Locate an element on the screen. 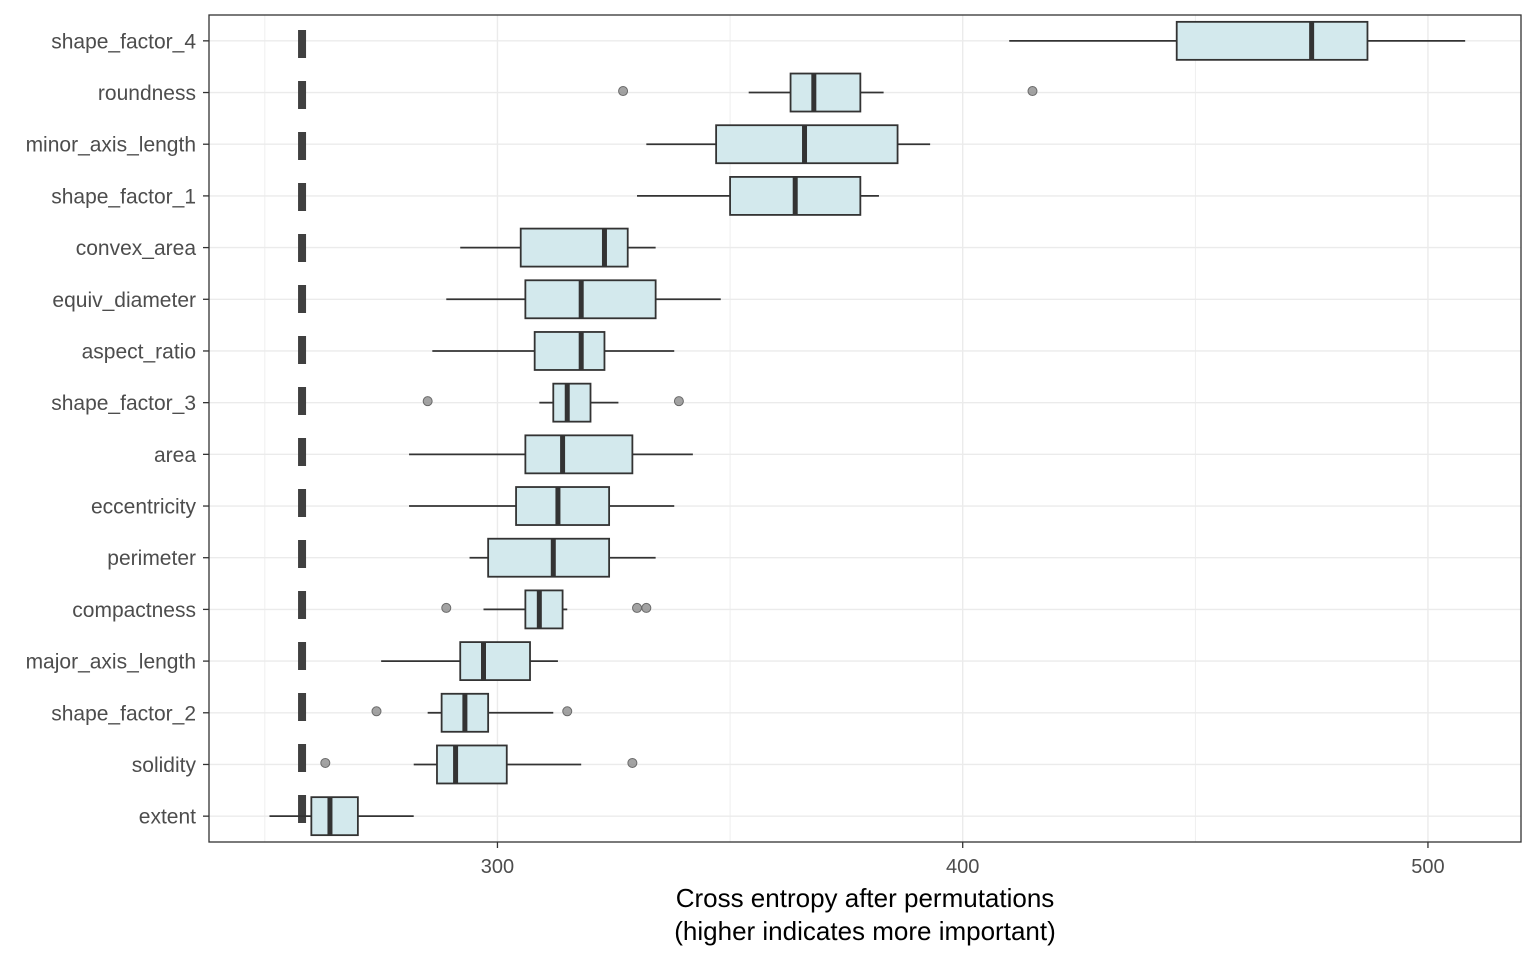 The width and height of the screenshot is (1536, 960). y-tick-label: aspect_ratio is located at coordinates (139, 351).